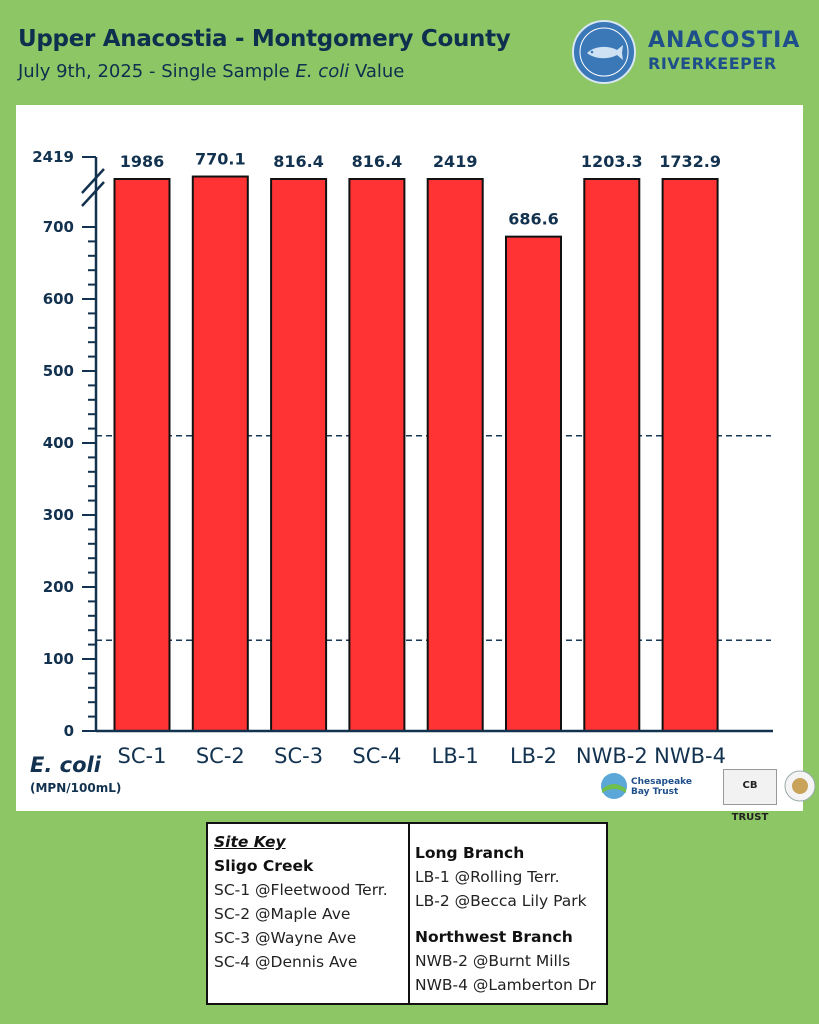 The image size is (819, 1024). I want to click on logo-word-anacostia: ANACOSTIA, so click(724, 40).